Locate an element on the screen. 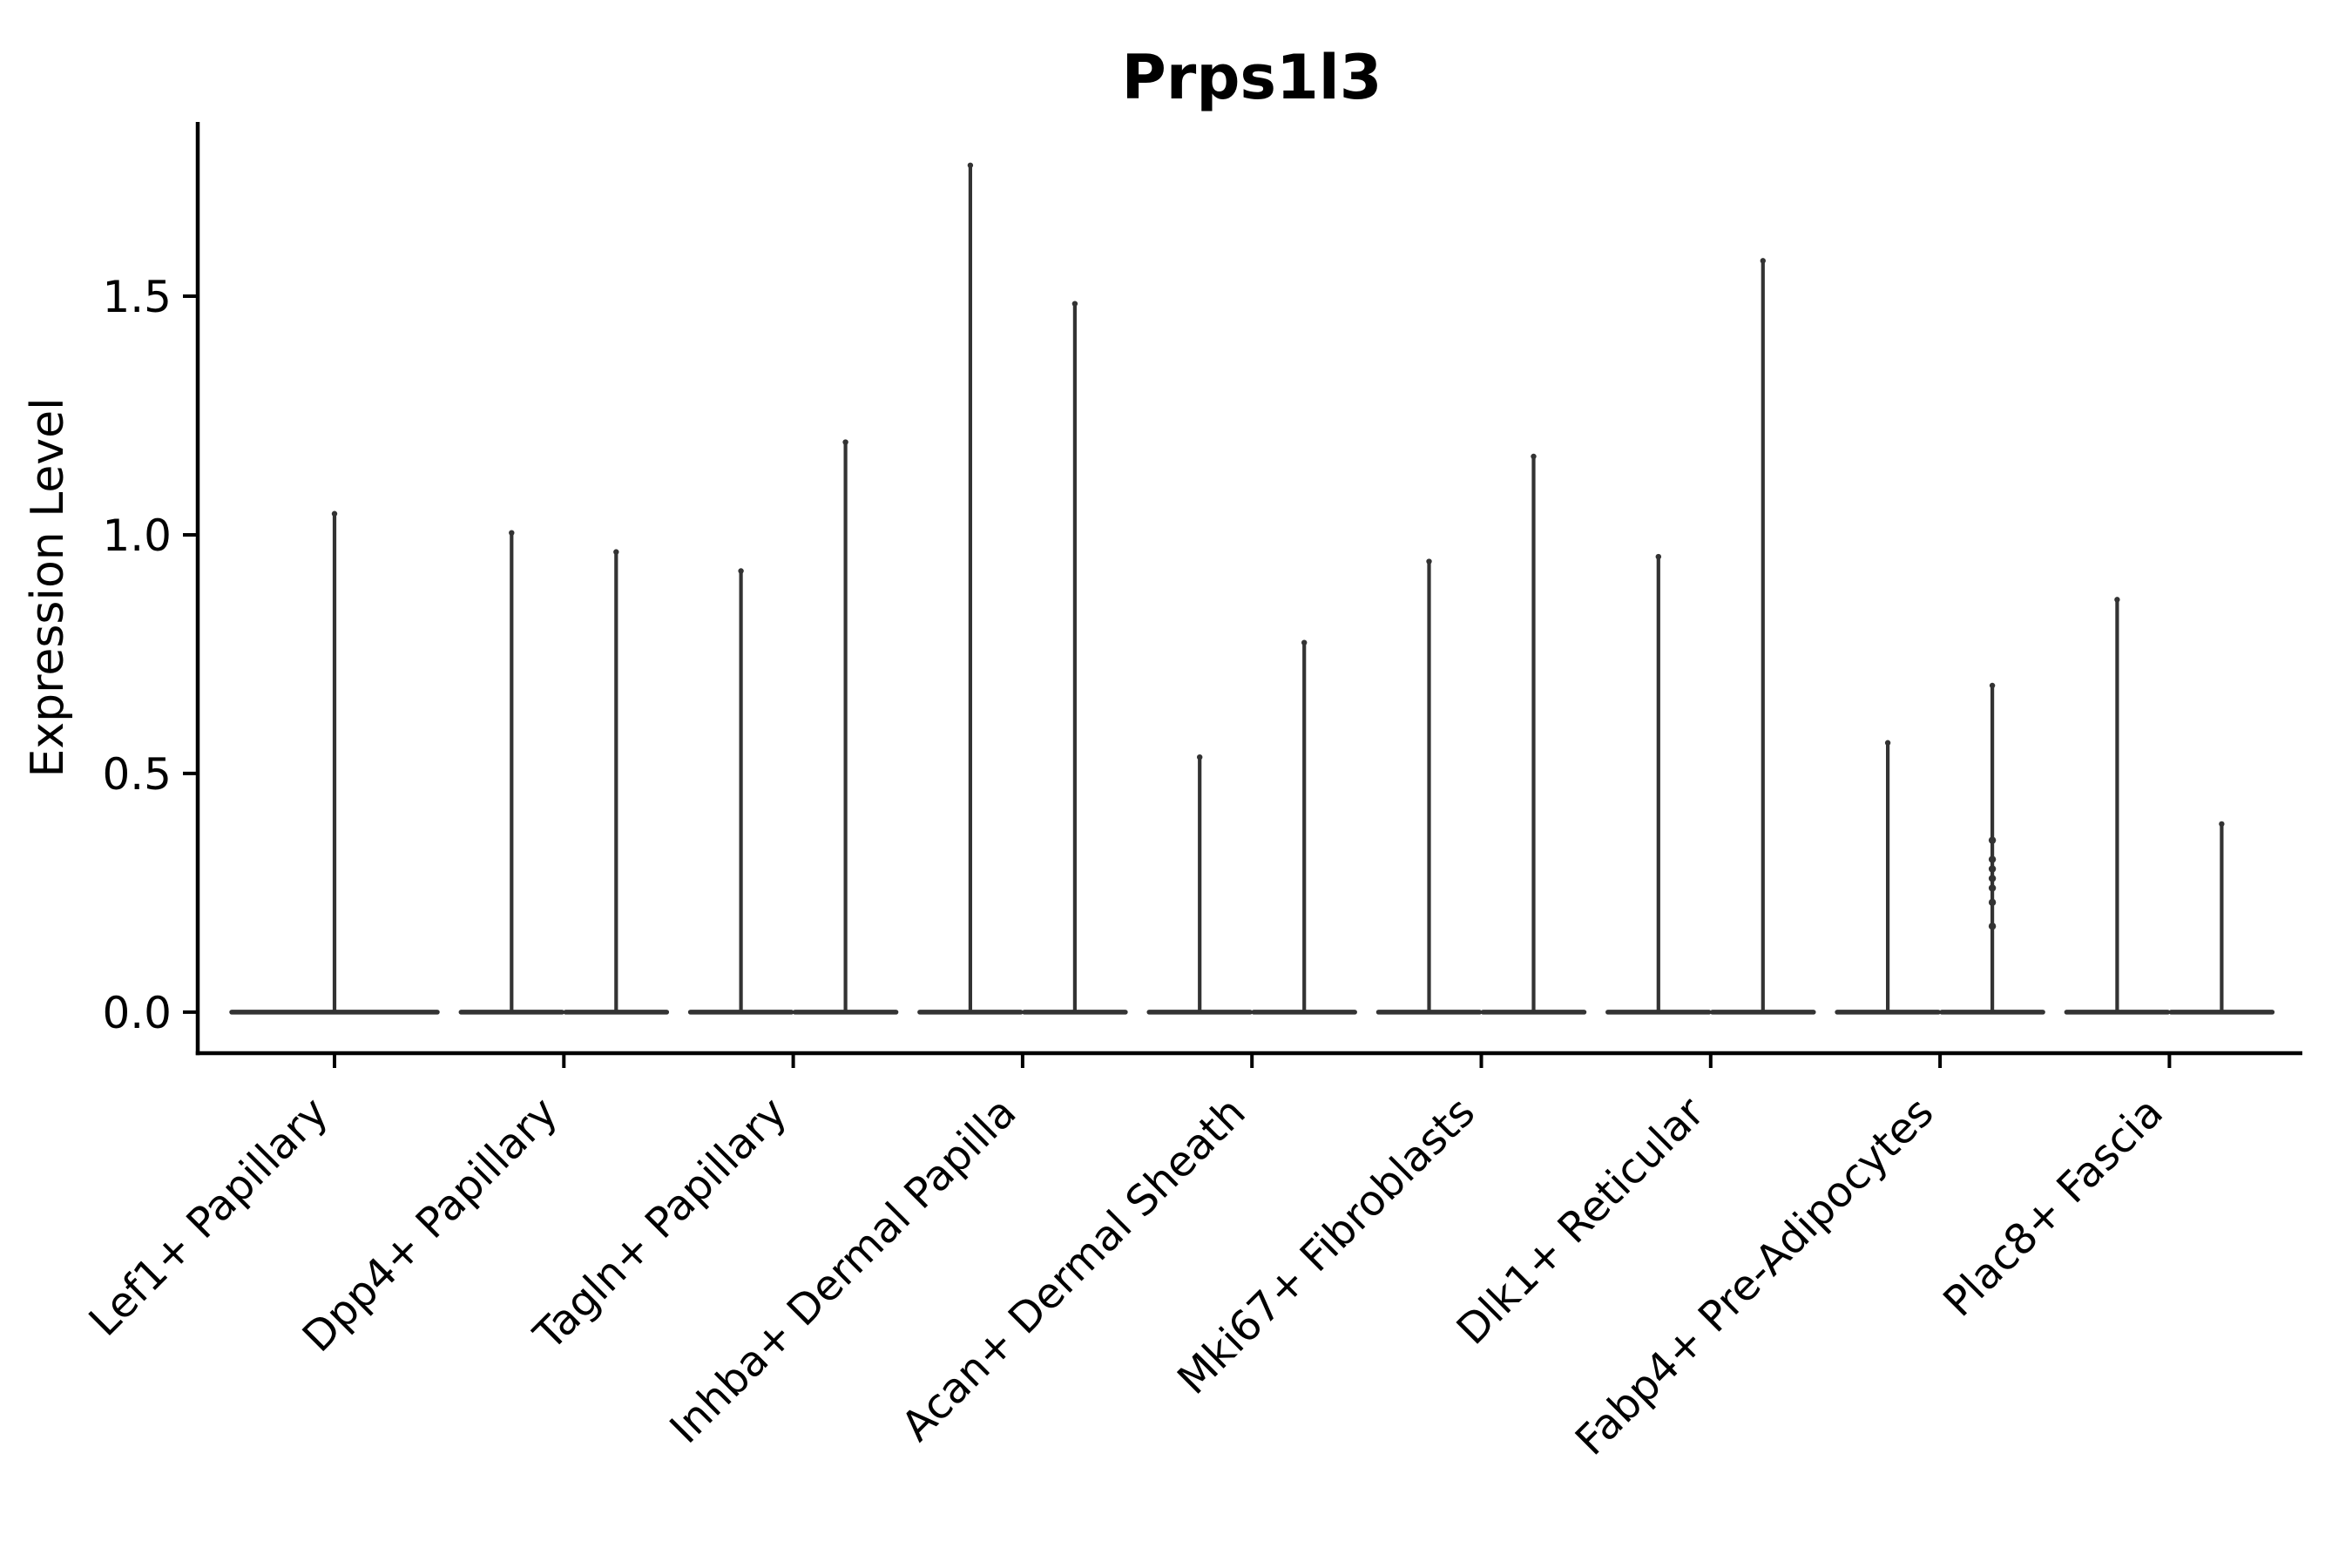 The image size is (2352, 1568). y-tick-label: 0.0 is located at coordinates (137, 1013).